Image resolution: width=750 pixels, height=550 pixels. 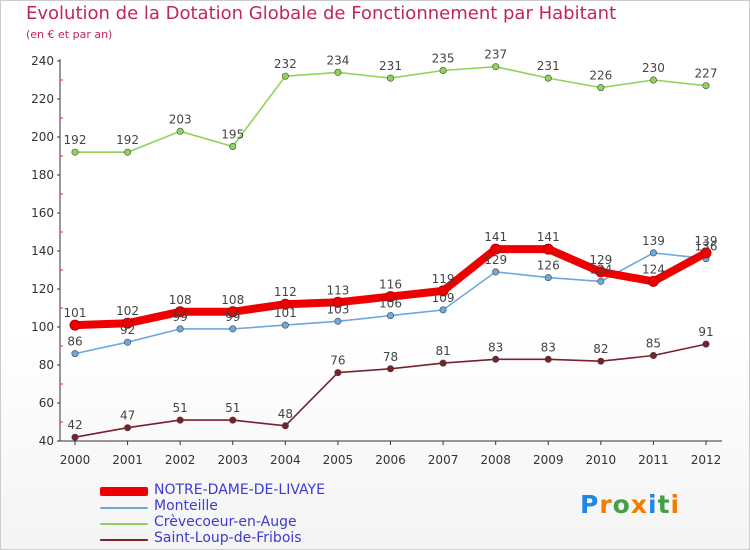 What do you see at coordinates (180, 460) in the screenshot?
I see `x-tick-label: 2002` at bounding box center [180, 460].